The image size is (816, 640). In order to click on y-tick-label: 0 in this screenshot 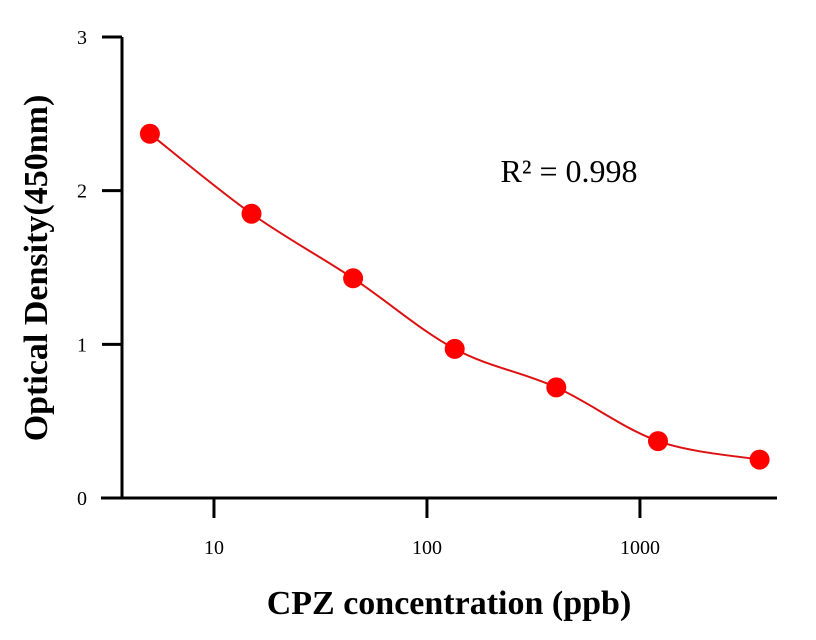, I will do `click(82, 499)`.